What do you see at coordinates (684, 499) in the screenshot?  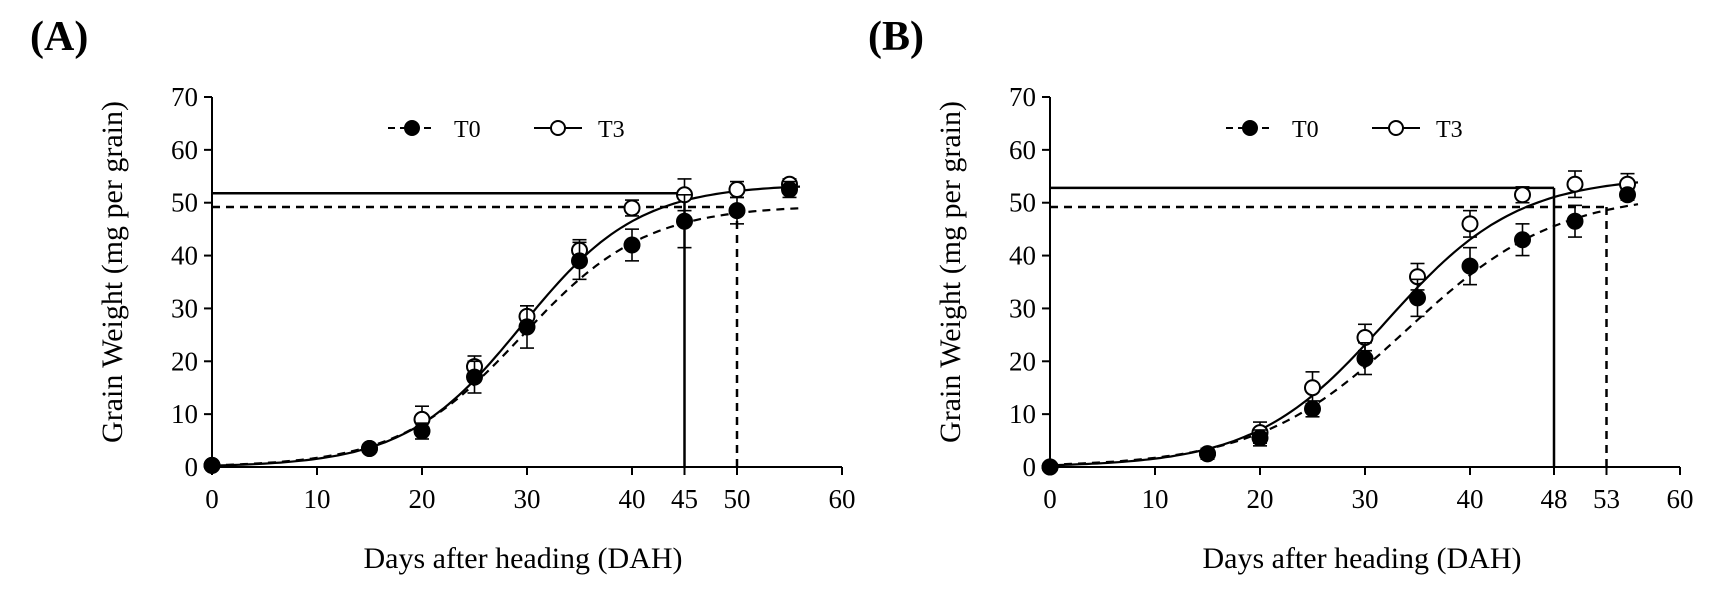 I see `x-tick-label: 45` at bounding box center [684, 499].